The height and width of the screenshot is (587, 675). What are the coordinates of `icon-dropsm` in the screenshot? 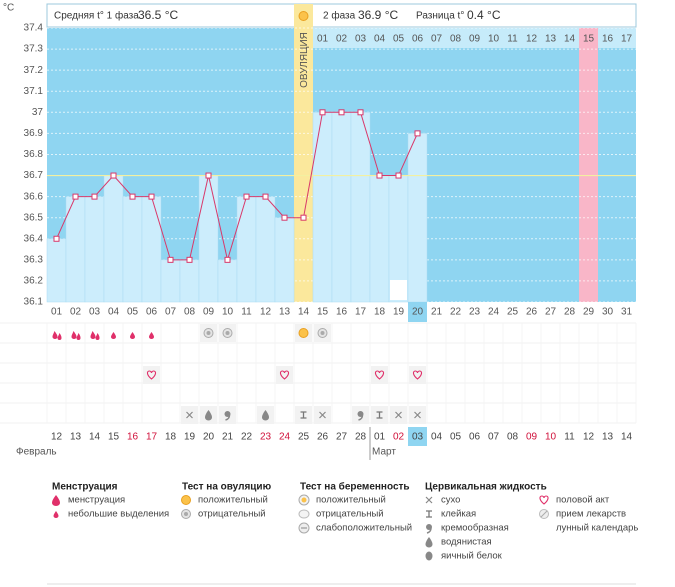 It's located at (132, 335).